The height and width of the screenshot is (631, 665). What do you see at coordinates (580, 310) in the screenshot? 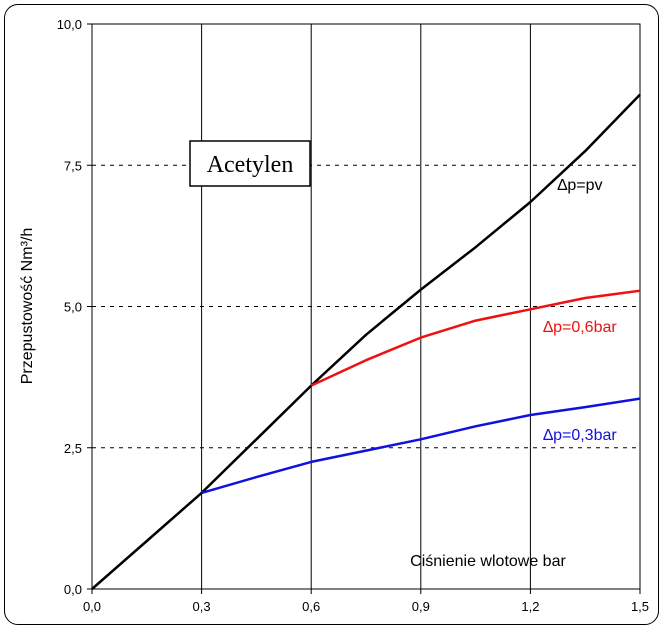
I see `series-labels: ∆p=pv ∆p=0,6bar ∆p=0,3bar` at bounding box center [580, 310].